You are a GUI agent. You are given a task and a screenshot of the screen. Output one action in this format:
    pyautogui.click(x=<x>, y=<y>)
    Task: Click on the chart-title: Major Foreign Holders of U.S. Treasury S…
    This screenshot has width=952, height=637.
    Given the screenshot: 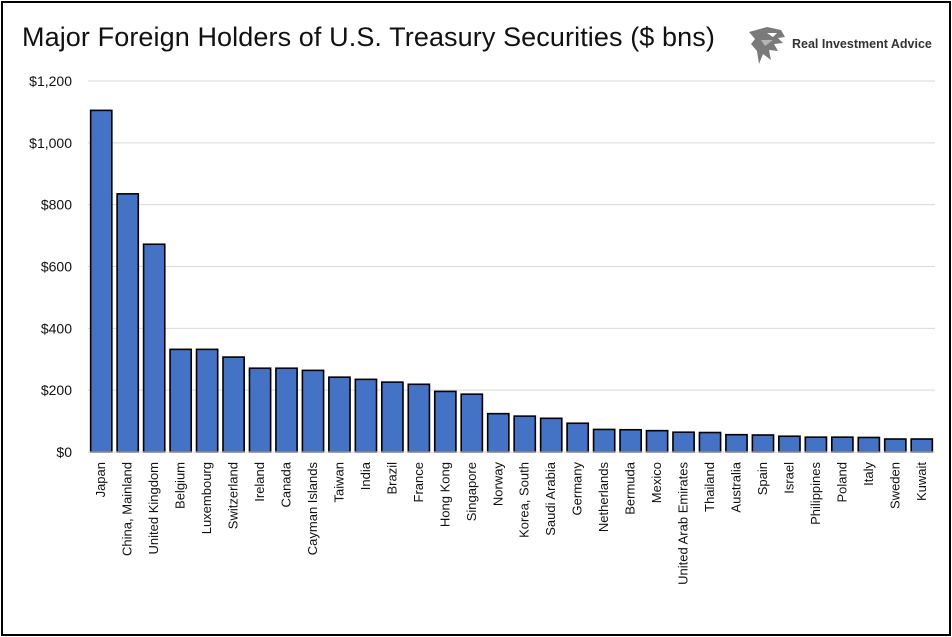 What is the action you would take?
    pyautogui.click(x=368, y=37)
    